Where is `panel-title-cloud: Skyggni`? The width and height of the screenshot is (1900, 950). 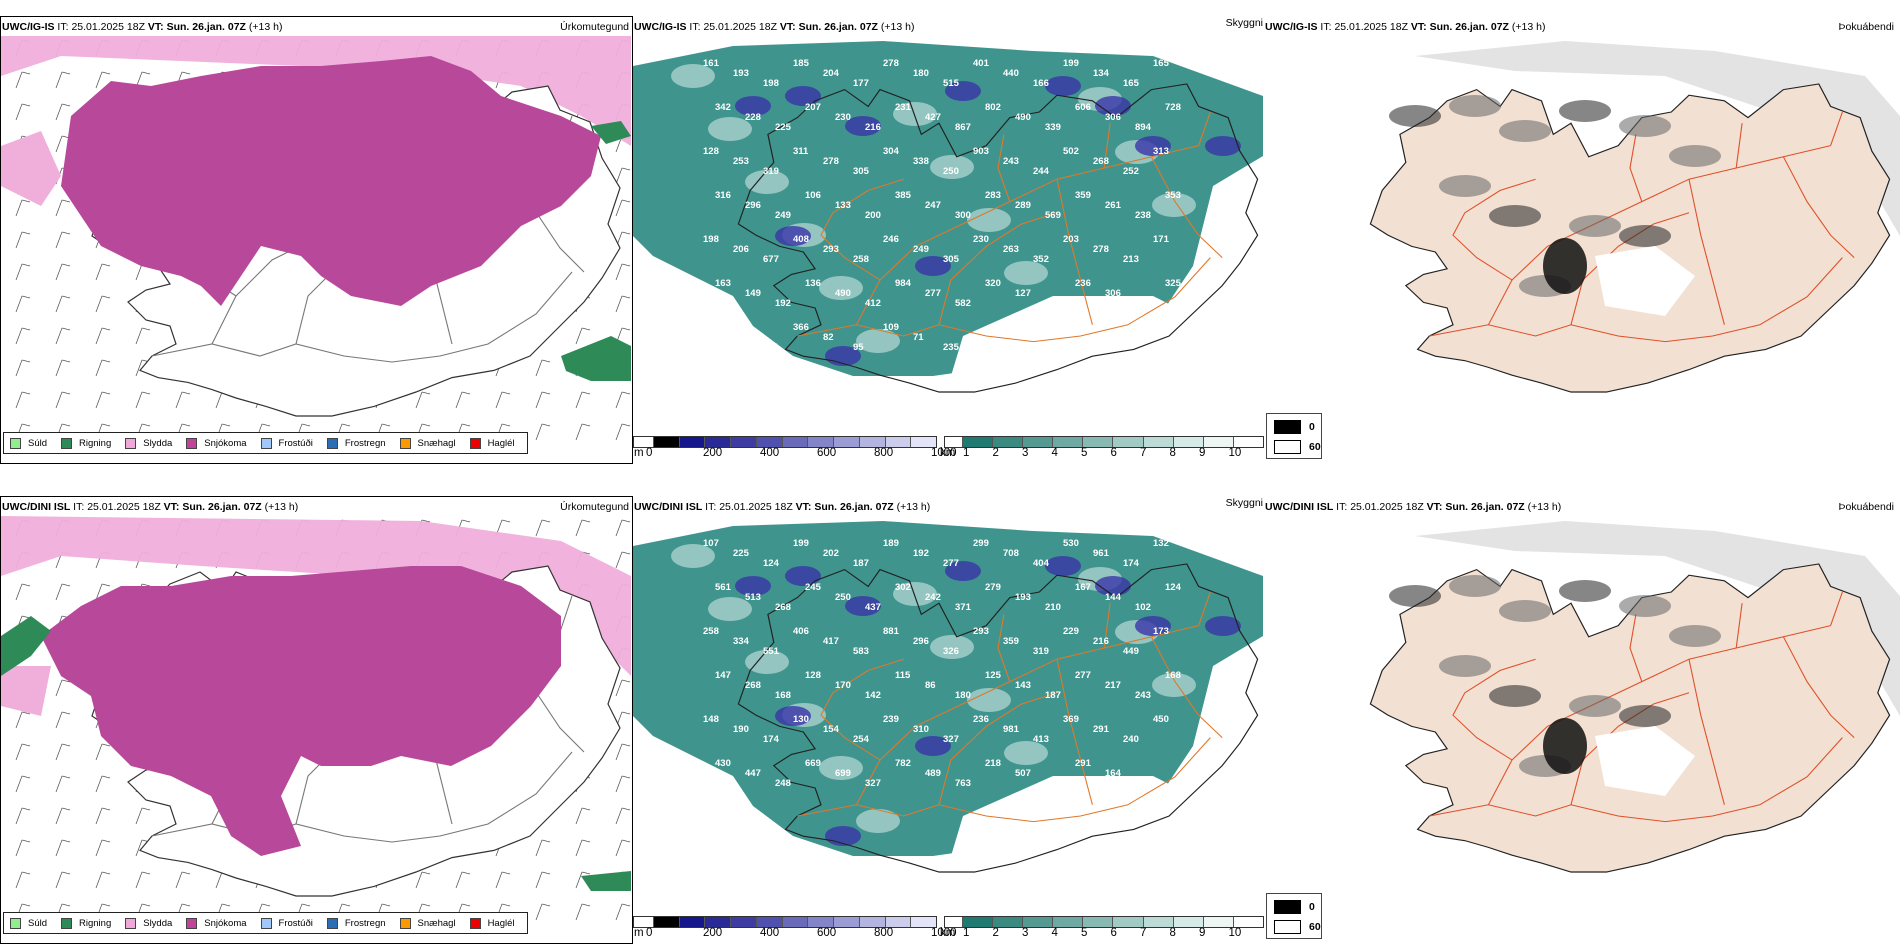
panel-title-cloud: Skyggni is located at coordinates (1244, 23).